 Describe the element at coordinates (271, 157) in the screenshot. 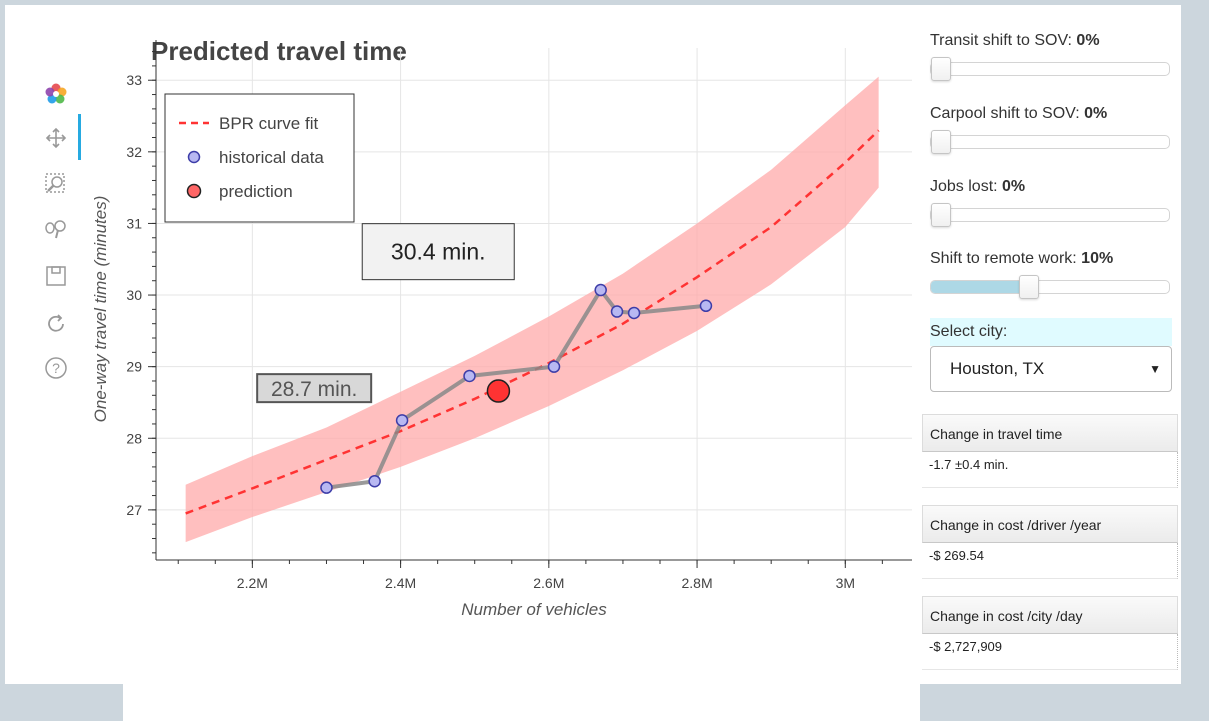

I see `legend-historical-label: historical data` at that location.